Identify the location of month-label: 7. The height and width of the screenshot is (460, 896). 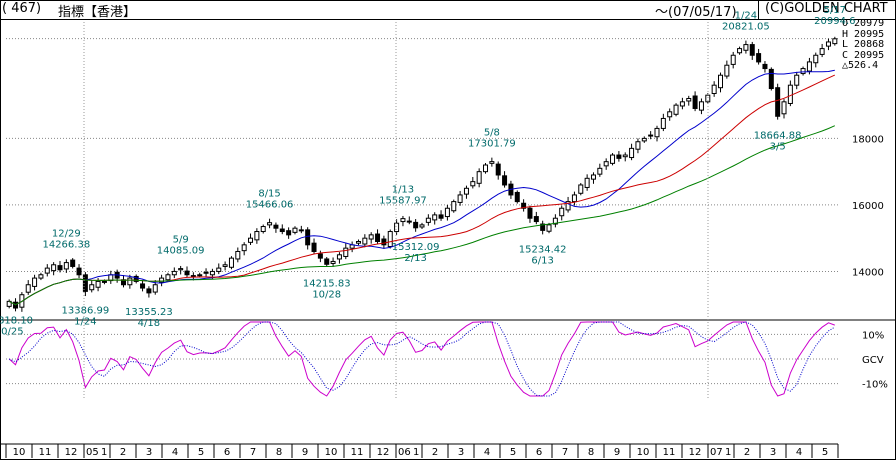
(565, 452).